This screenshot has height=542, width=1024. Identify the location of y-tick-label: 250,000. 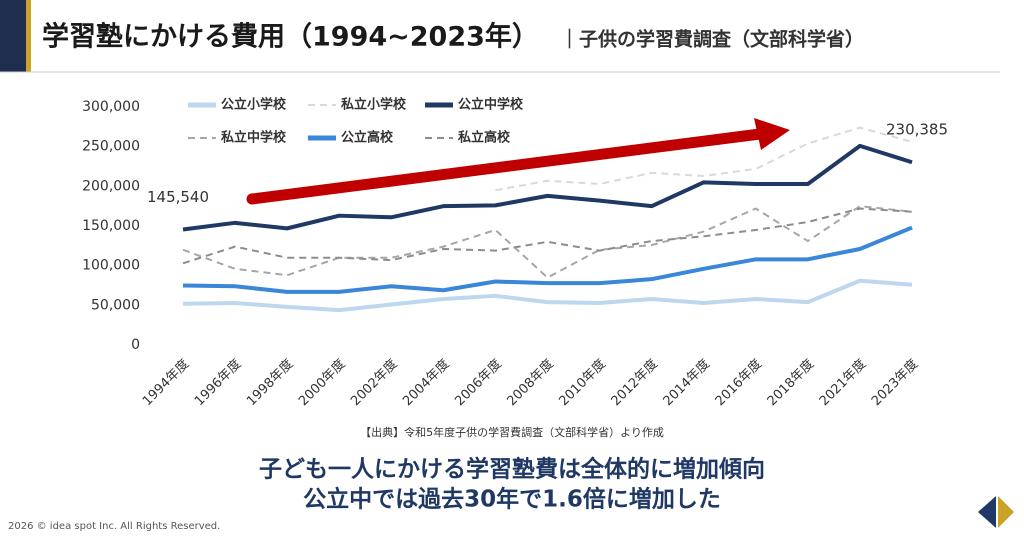
(111, 147).